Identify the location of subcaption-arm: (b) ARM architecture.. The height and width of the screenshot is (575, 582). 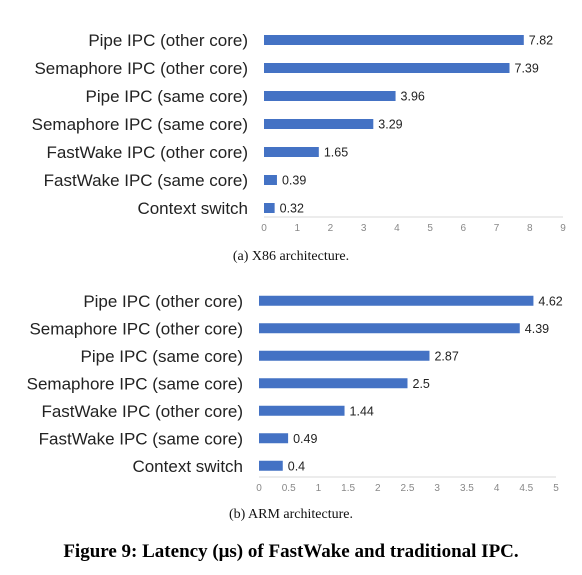
(291, 514).